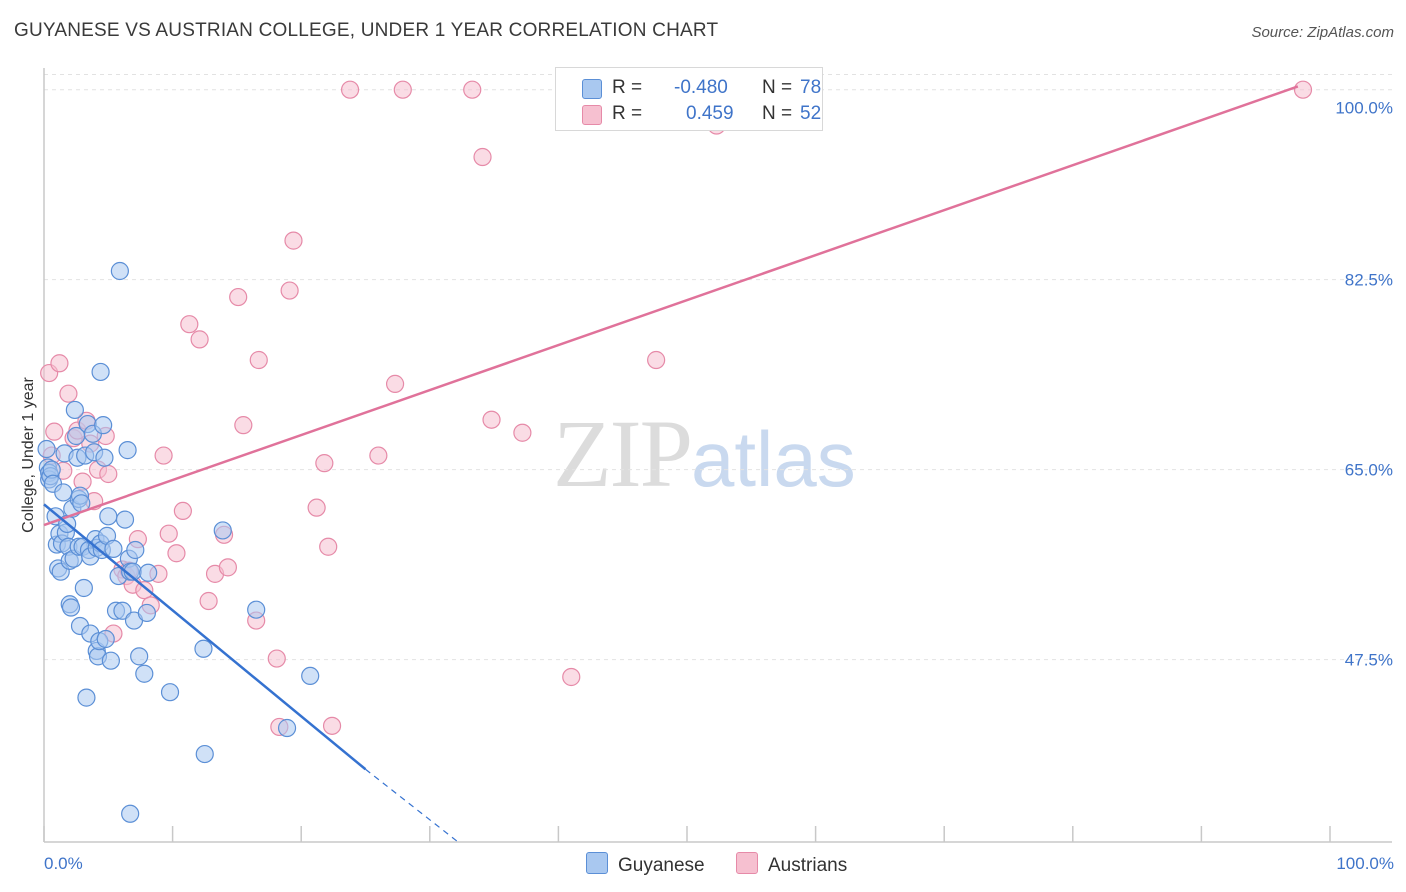 This screenshot has height=892, width=1406. Describe the element at coordinates (808, 865) in the screenshot. I see `series-label-austrians: Austrians` at that location.